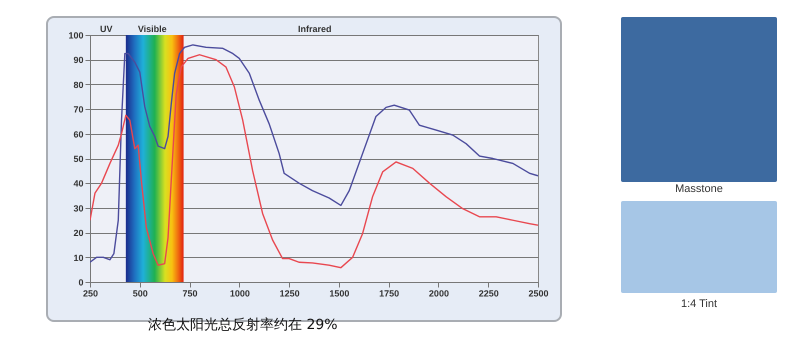 This screenshot has width=811, height=343. What do you see at coordinates (78, 257) in the screenshot?
I see `y-tick-label: 10` at bounding box center [78, 257].